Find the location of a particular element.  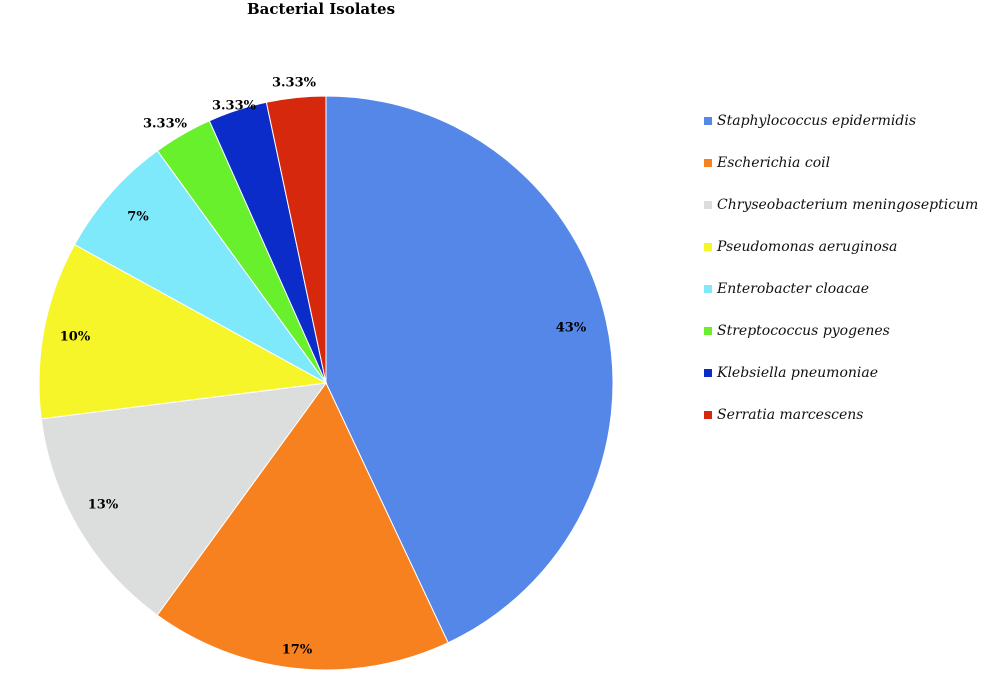

legend-label: Pseudomonas aeruginosa is located at coordinates (807, 247).